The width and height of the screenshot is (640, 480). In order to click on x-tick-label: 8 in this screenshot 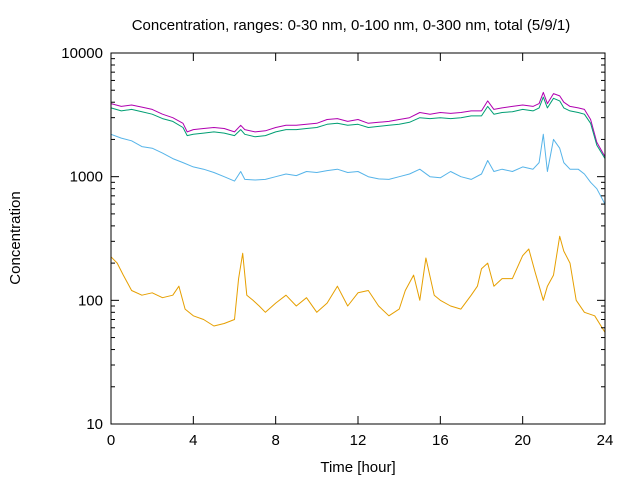, I will do `click(275, 440)`.